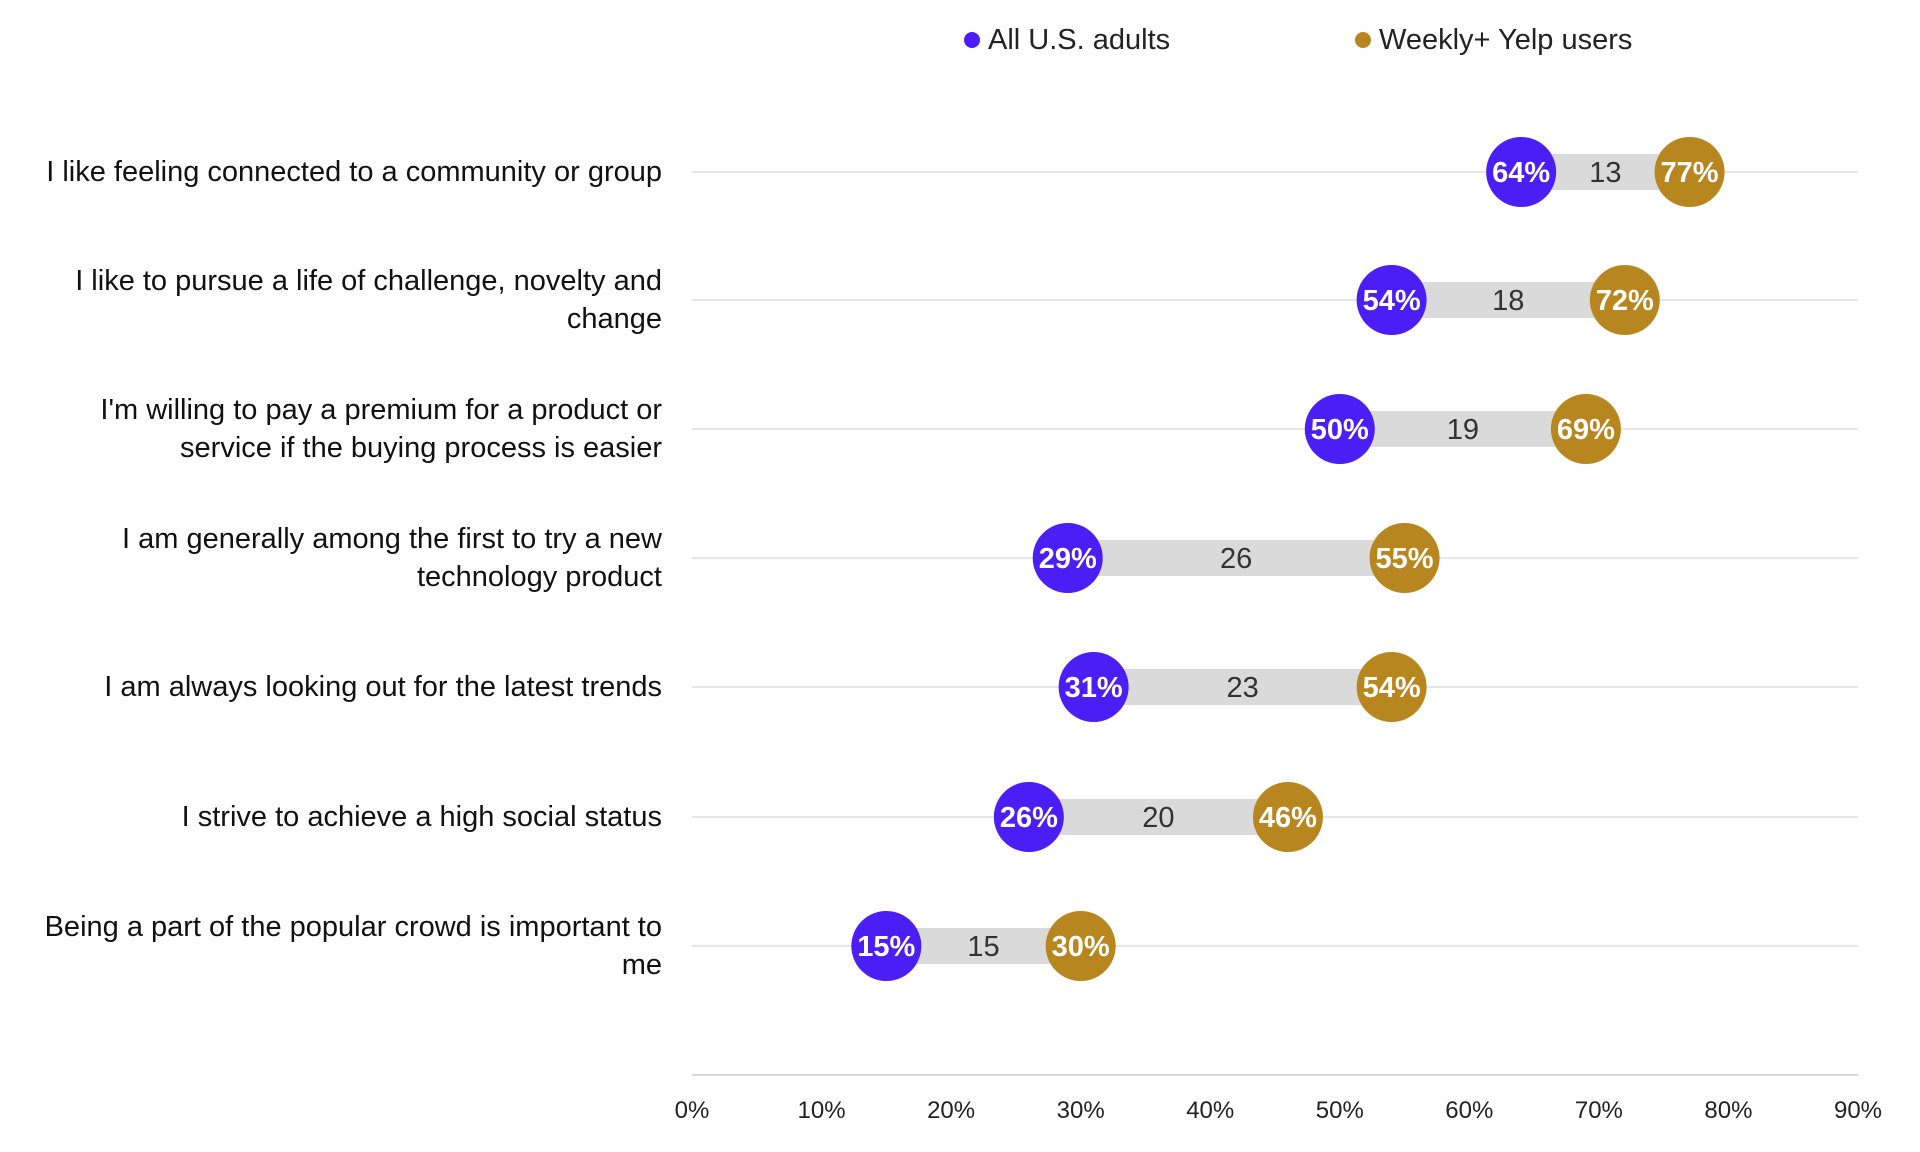 The width and height of the screenshot is (1920, 1152). I want to click on data-label-all-us-adults: 29%, so click(1068, 559).